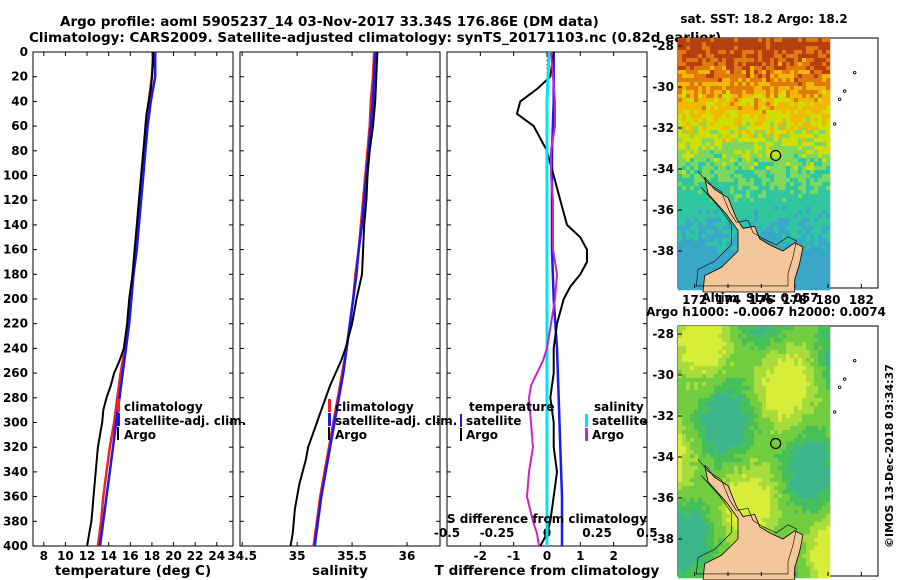 Image resolution: width=900 pixels, height=580 pixels. I want to click on map-field, so click(754, 164).